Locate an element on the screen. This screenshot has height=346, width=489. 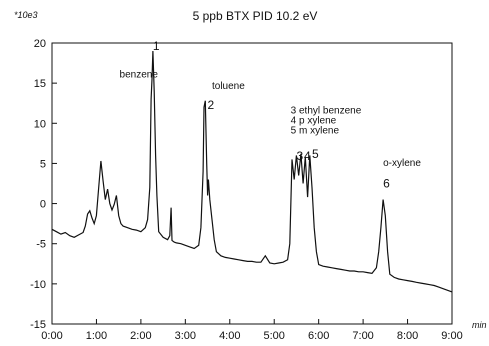
compound-label: benzene is located at coordinates (139, 75).